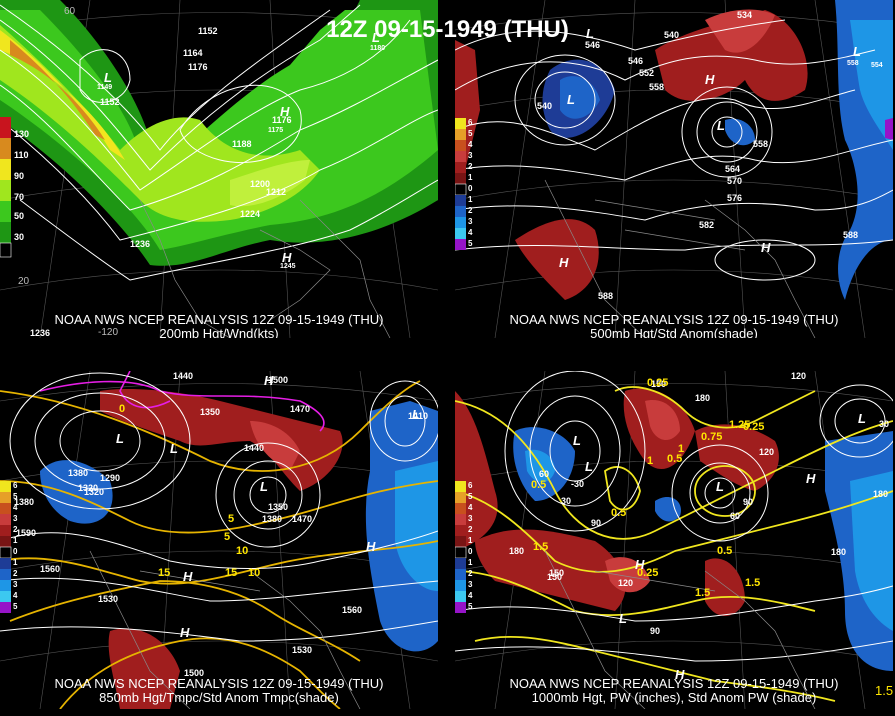  I want to click on temperature-label: 5, so click(227, 537).